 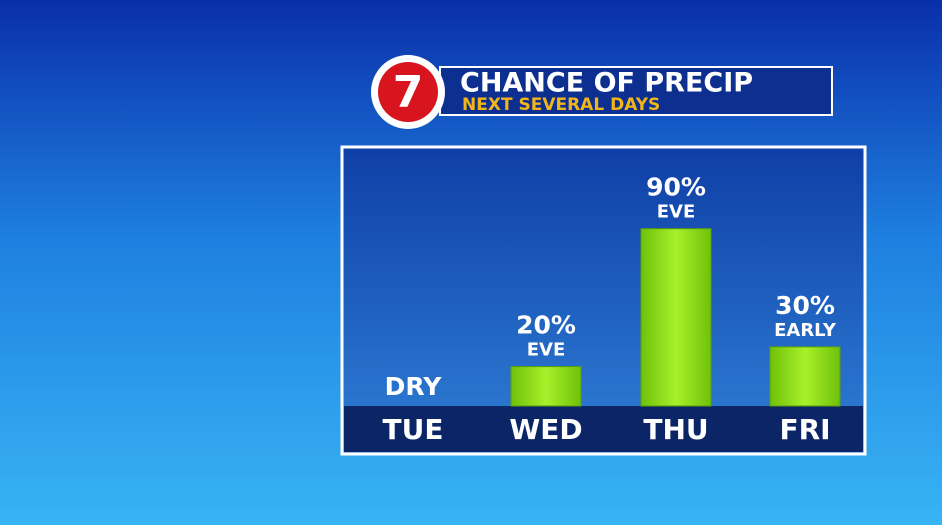 I want to click on value-label: 20%, so click(x=546, y=325).